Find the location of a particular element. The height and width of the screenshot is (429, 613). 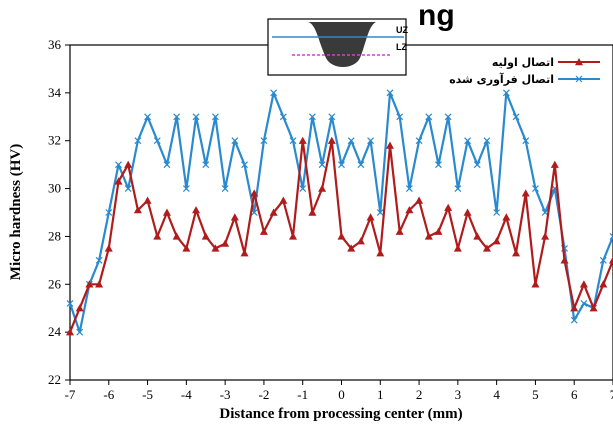

x-tick-label: -3 is located at coordinates (225, 394).